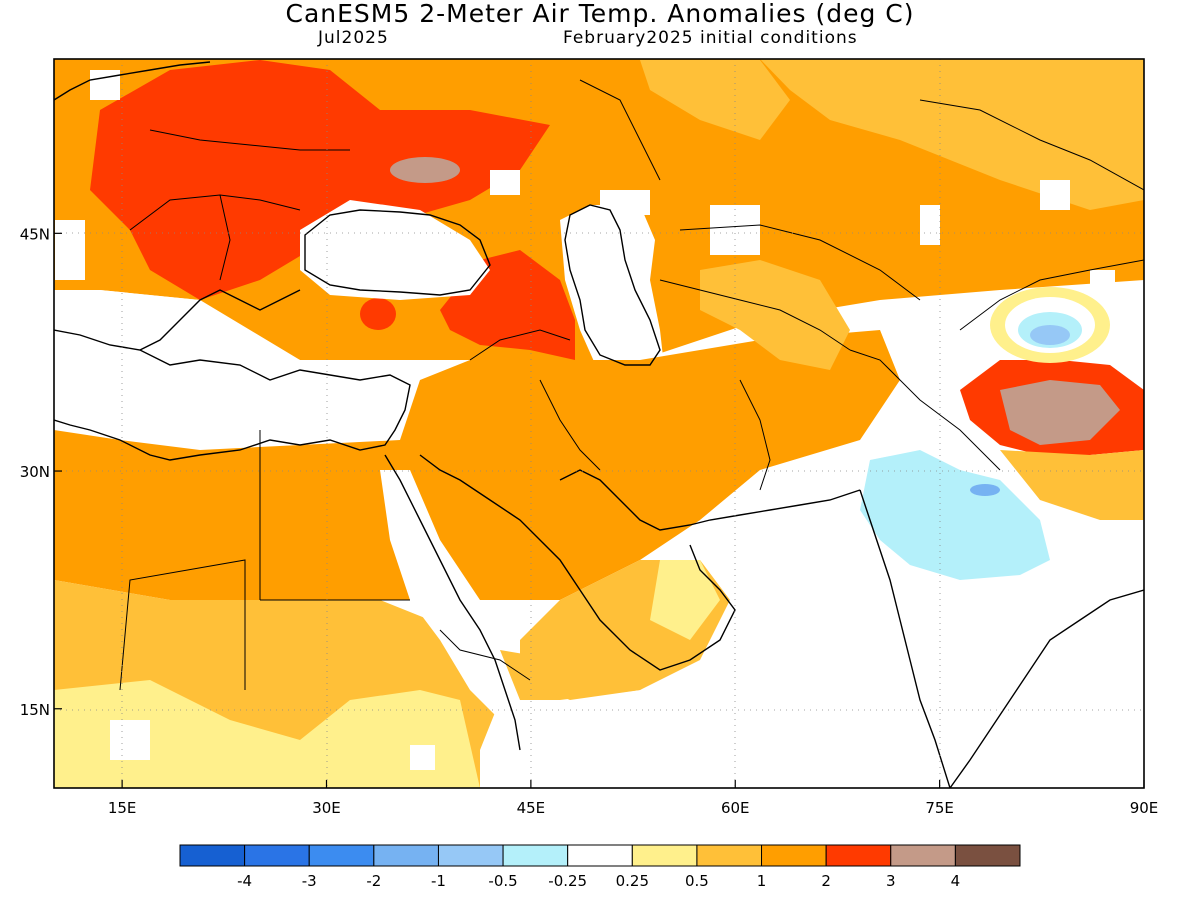  Describe the element at coordinates (244, 881) in the screenshot. I see `colorbar-label: -4` at that location.